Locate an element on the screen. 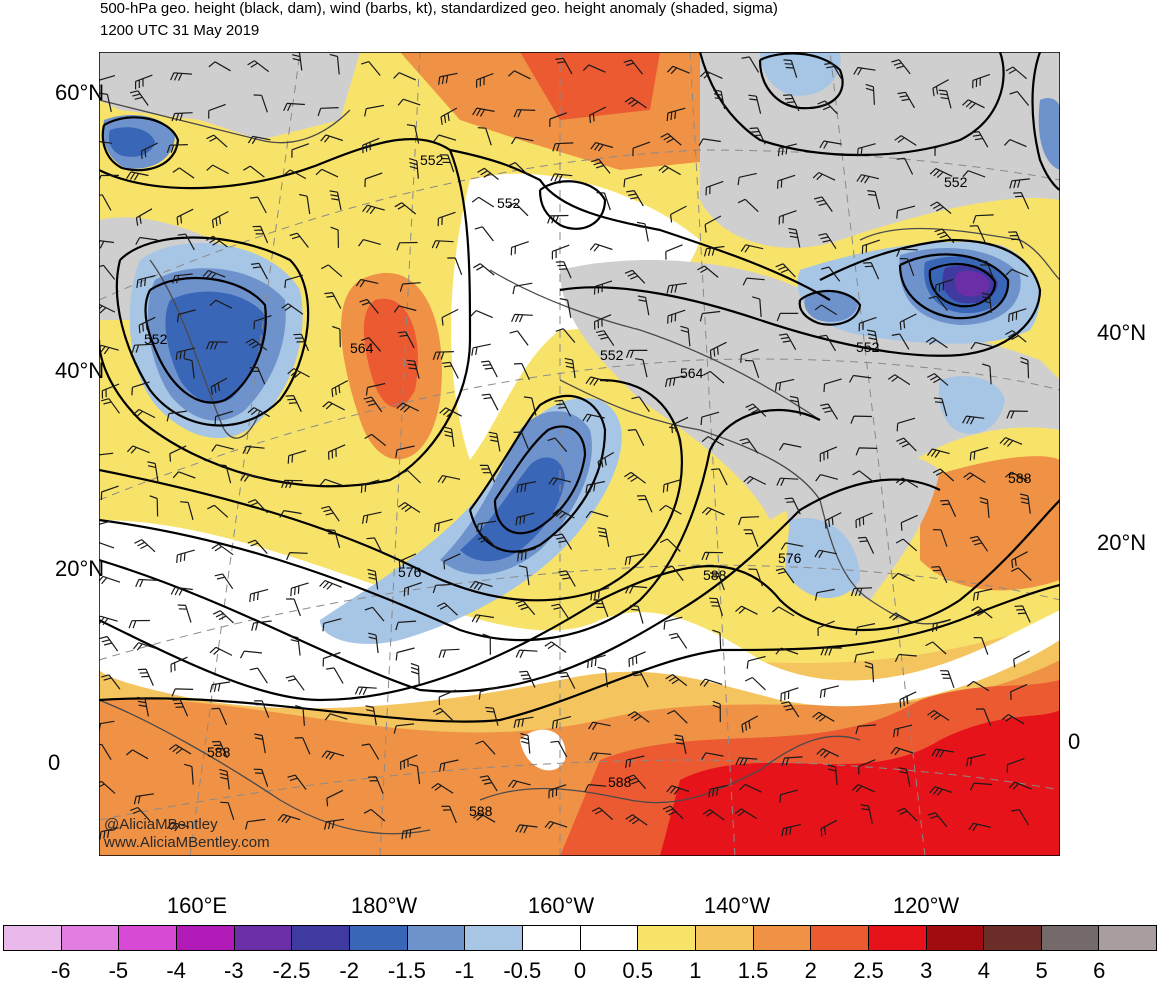 The image size is (1160, 984). colorbar-label: 2.5 is located at coordinates (868, 970).